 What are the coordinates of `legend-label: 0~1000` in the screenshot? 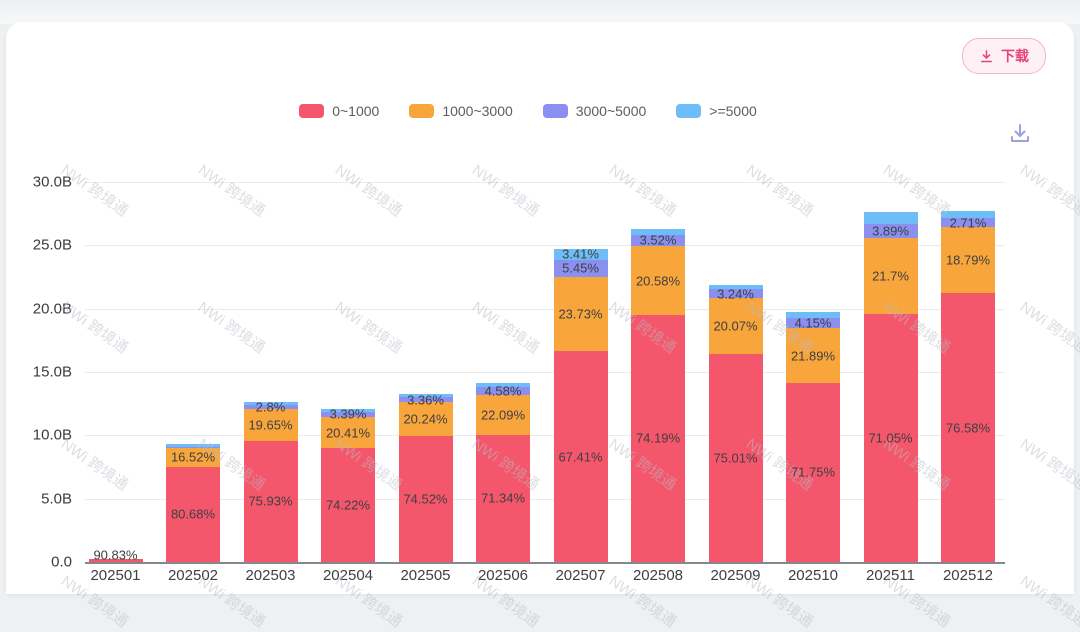 It's located at (355, 111).